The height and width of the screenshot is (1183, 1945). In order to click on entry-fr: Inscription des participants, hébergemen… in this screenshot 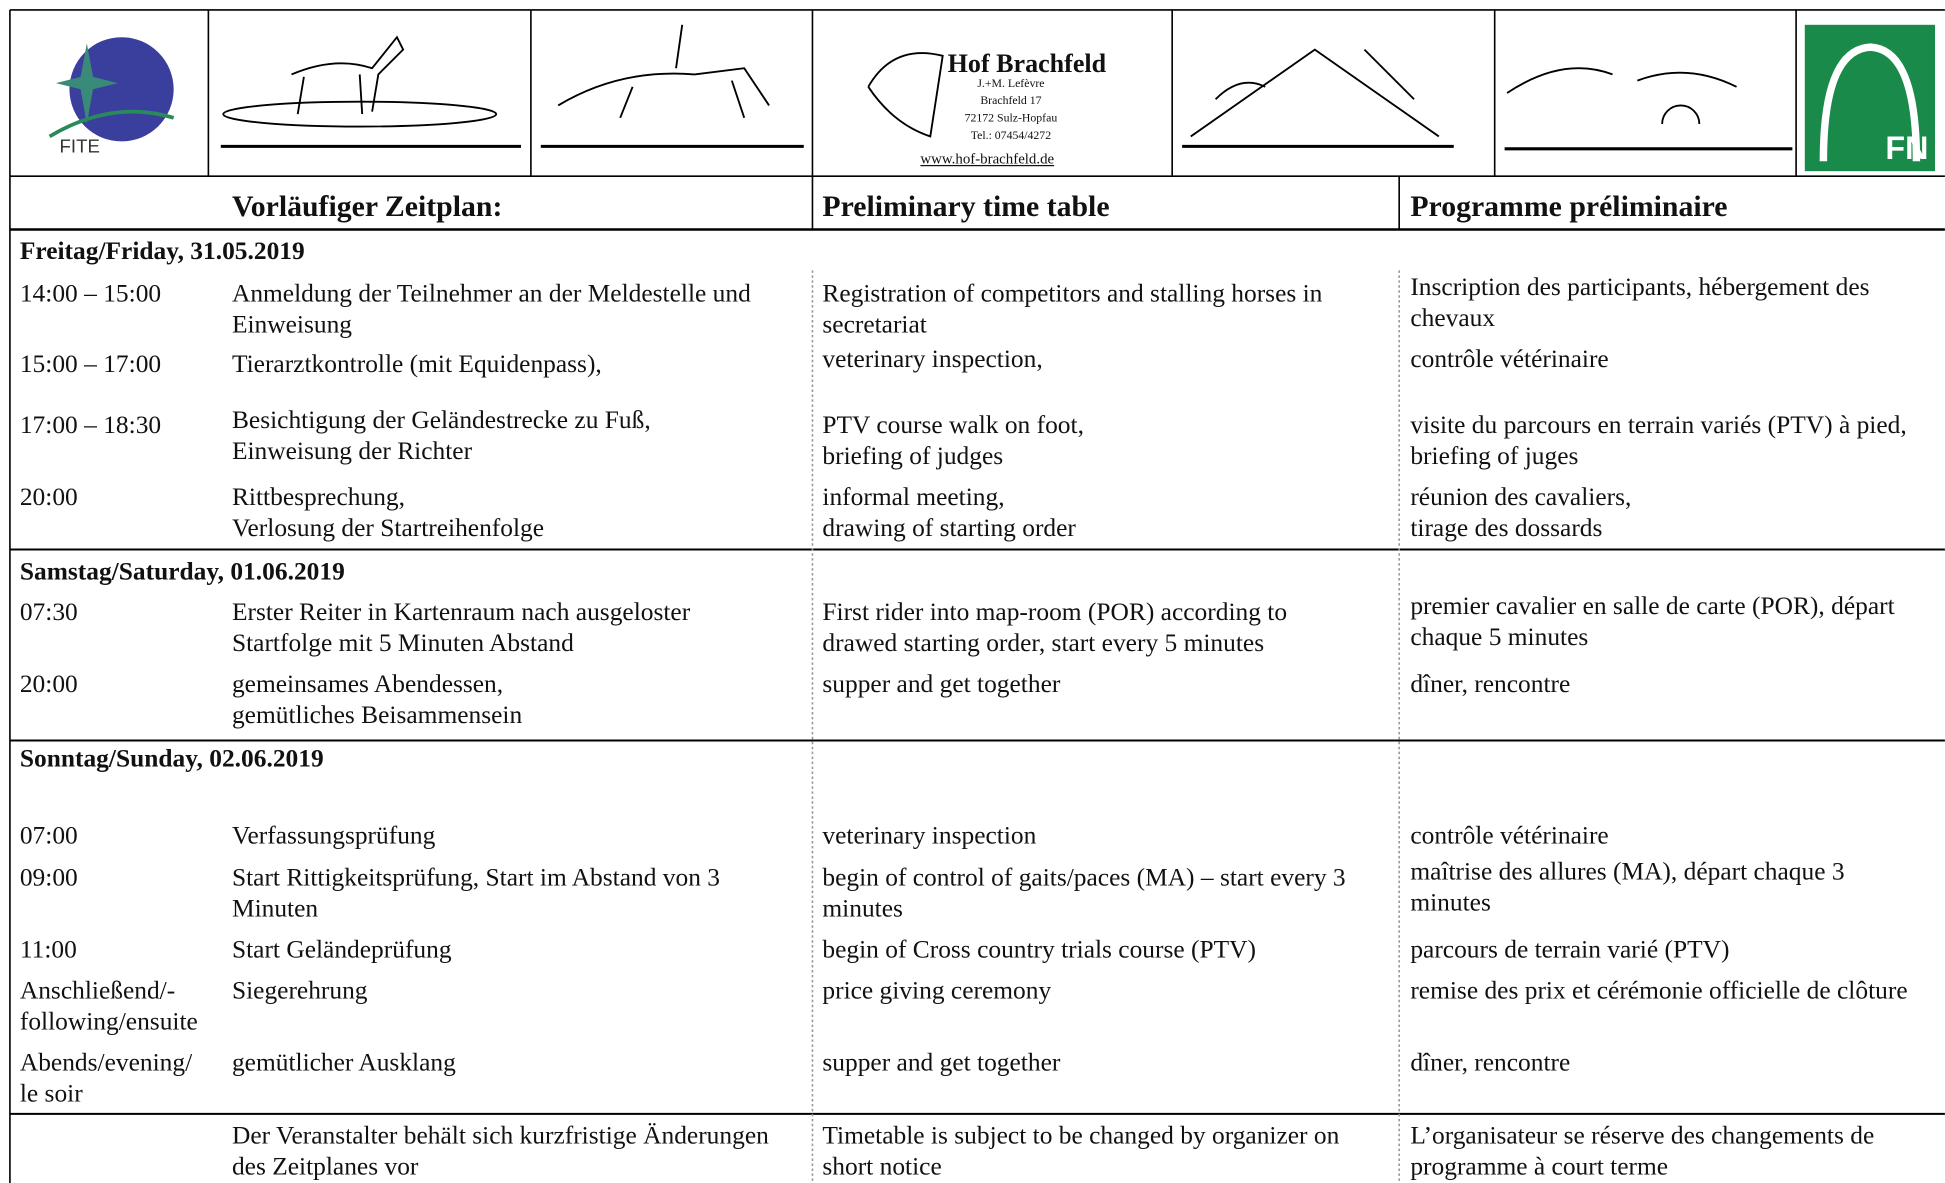, I will do `click(1640, 302)`.